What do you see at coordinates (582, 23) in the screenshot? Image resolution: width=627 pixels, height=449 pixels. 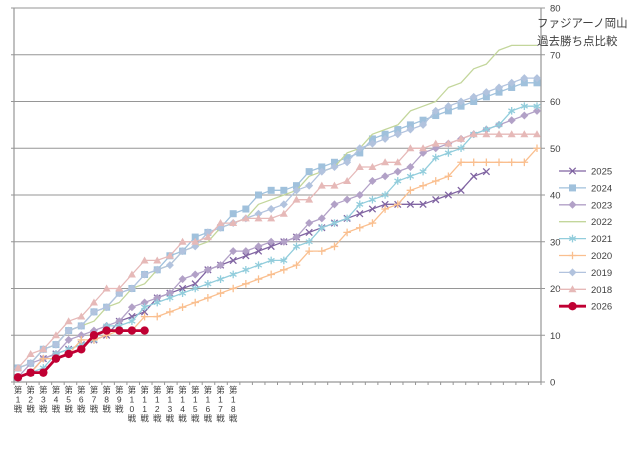 I see `chart-title-line-1: ファジアーノ岡山` at bounding box center [582, 23].